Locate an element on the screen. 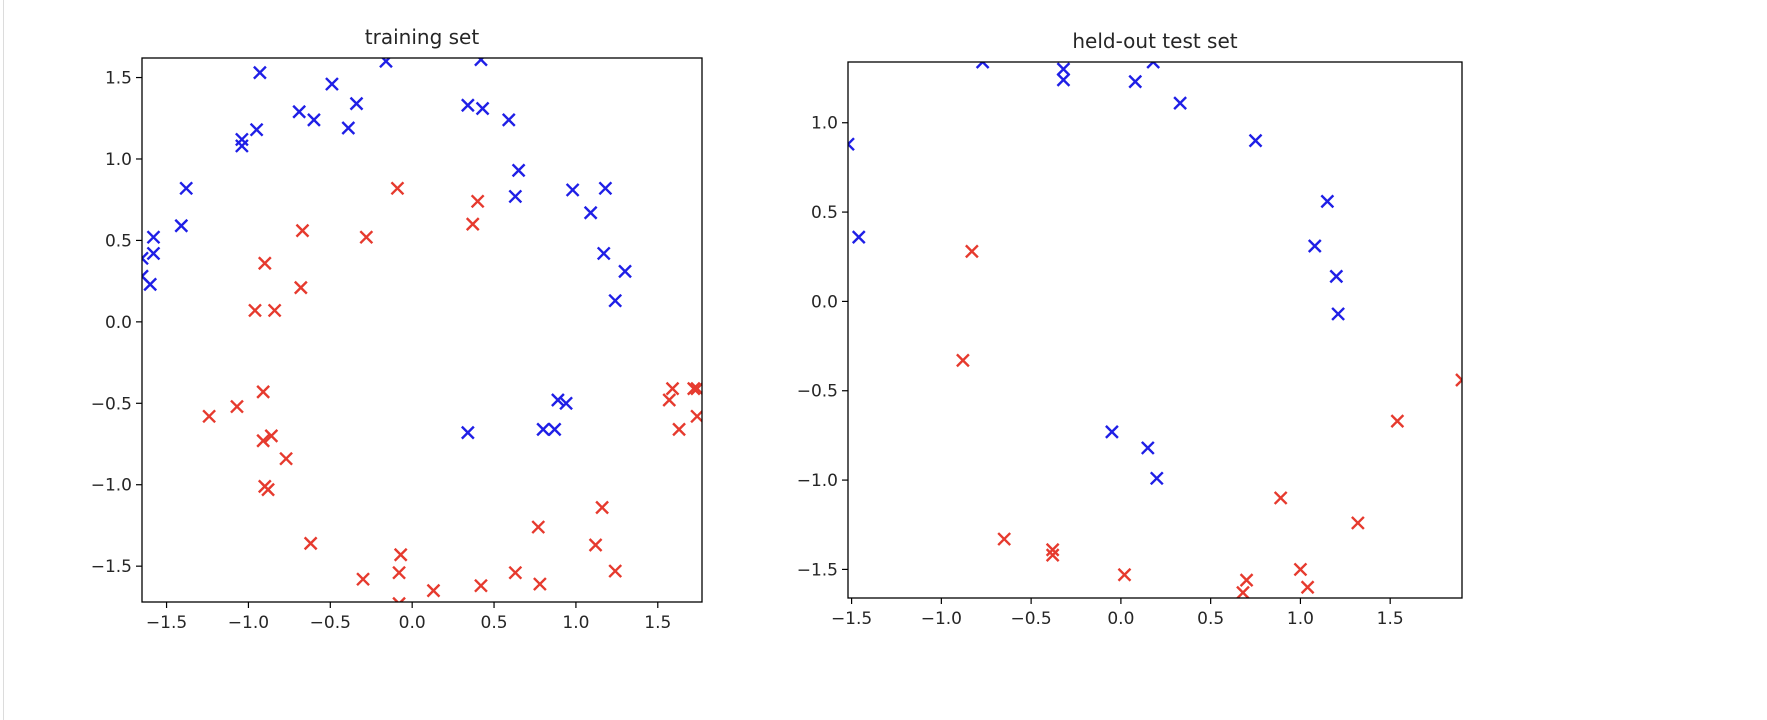  chart-title: training set is located at coordinates (422, 37).